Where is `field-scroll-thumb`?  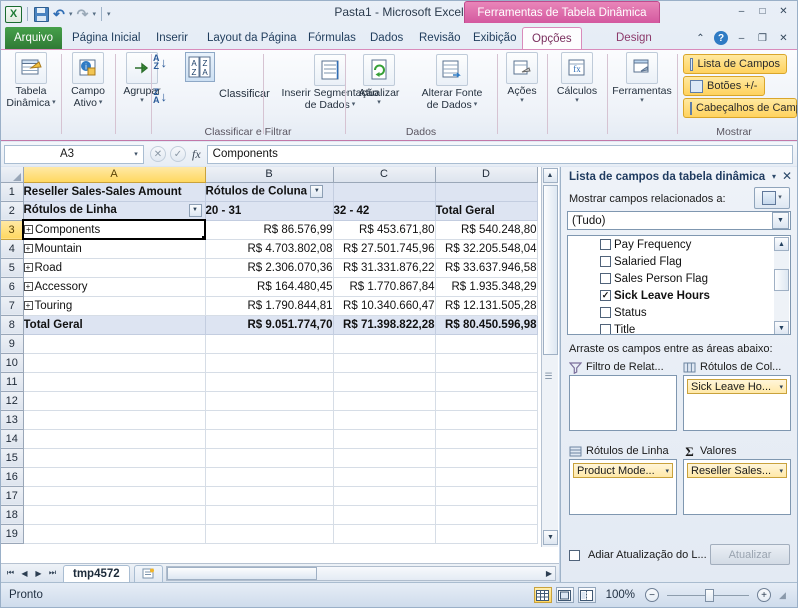
field-scroll-thumb is located at coordinates (781, 280).